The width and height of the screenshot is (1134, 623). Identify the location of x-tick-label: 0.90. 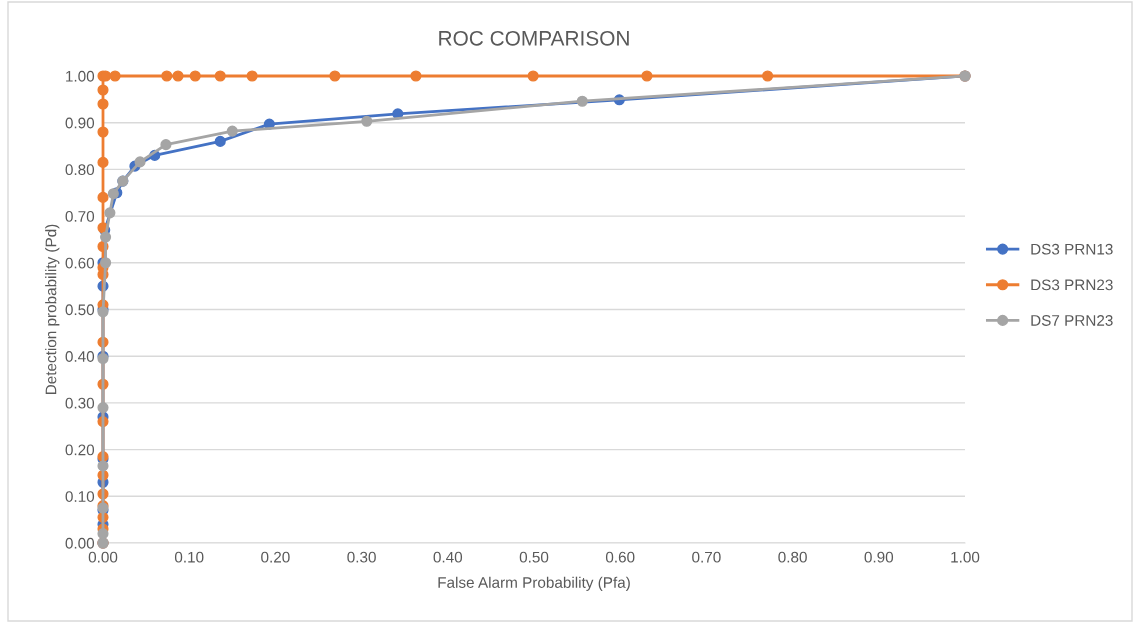
(879, 557).